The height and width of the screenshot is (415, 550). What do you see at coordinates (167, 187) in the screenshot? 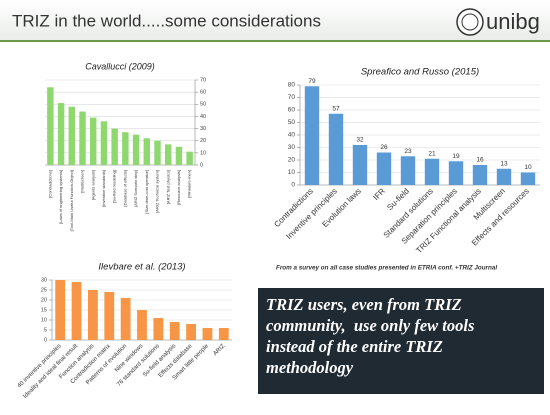
I see `x-tick-label: [ARIZ Test physics]` at bounding box center [167, 187].